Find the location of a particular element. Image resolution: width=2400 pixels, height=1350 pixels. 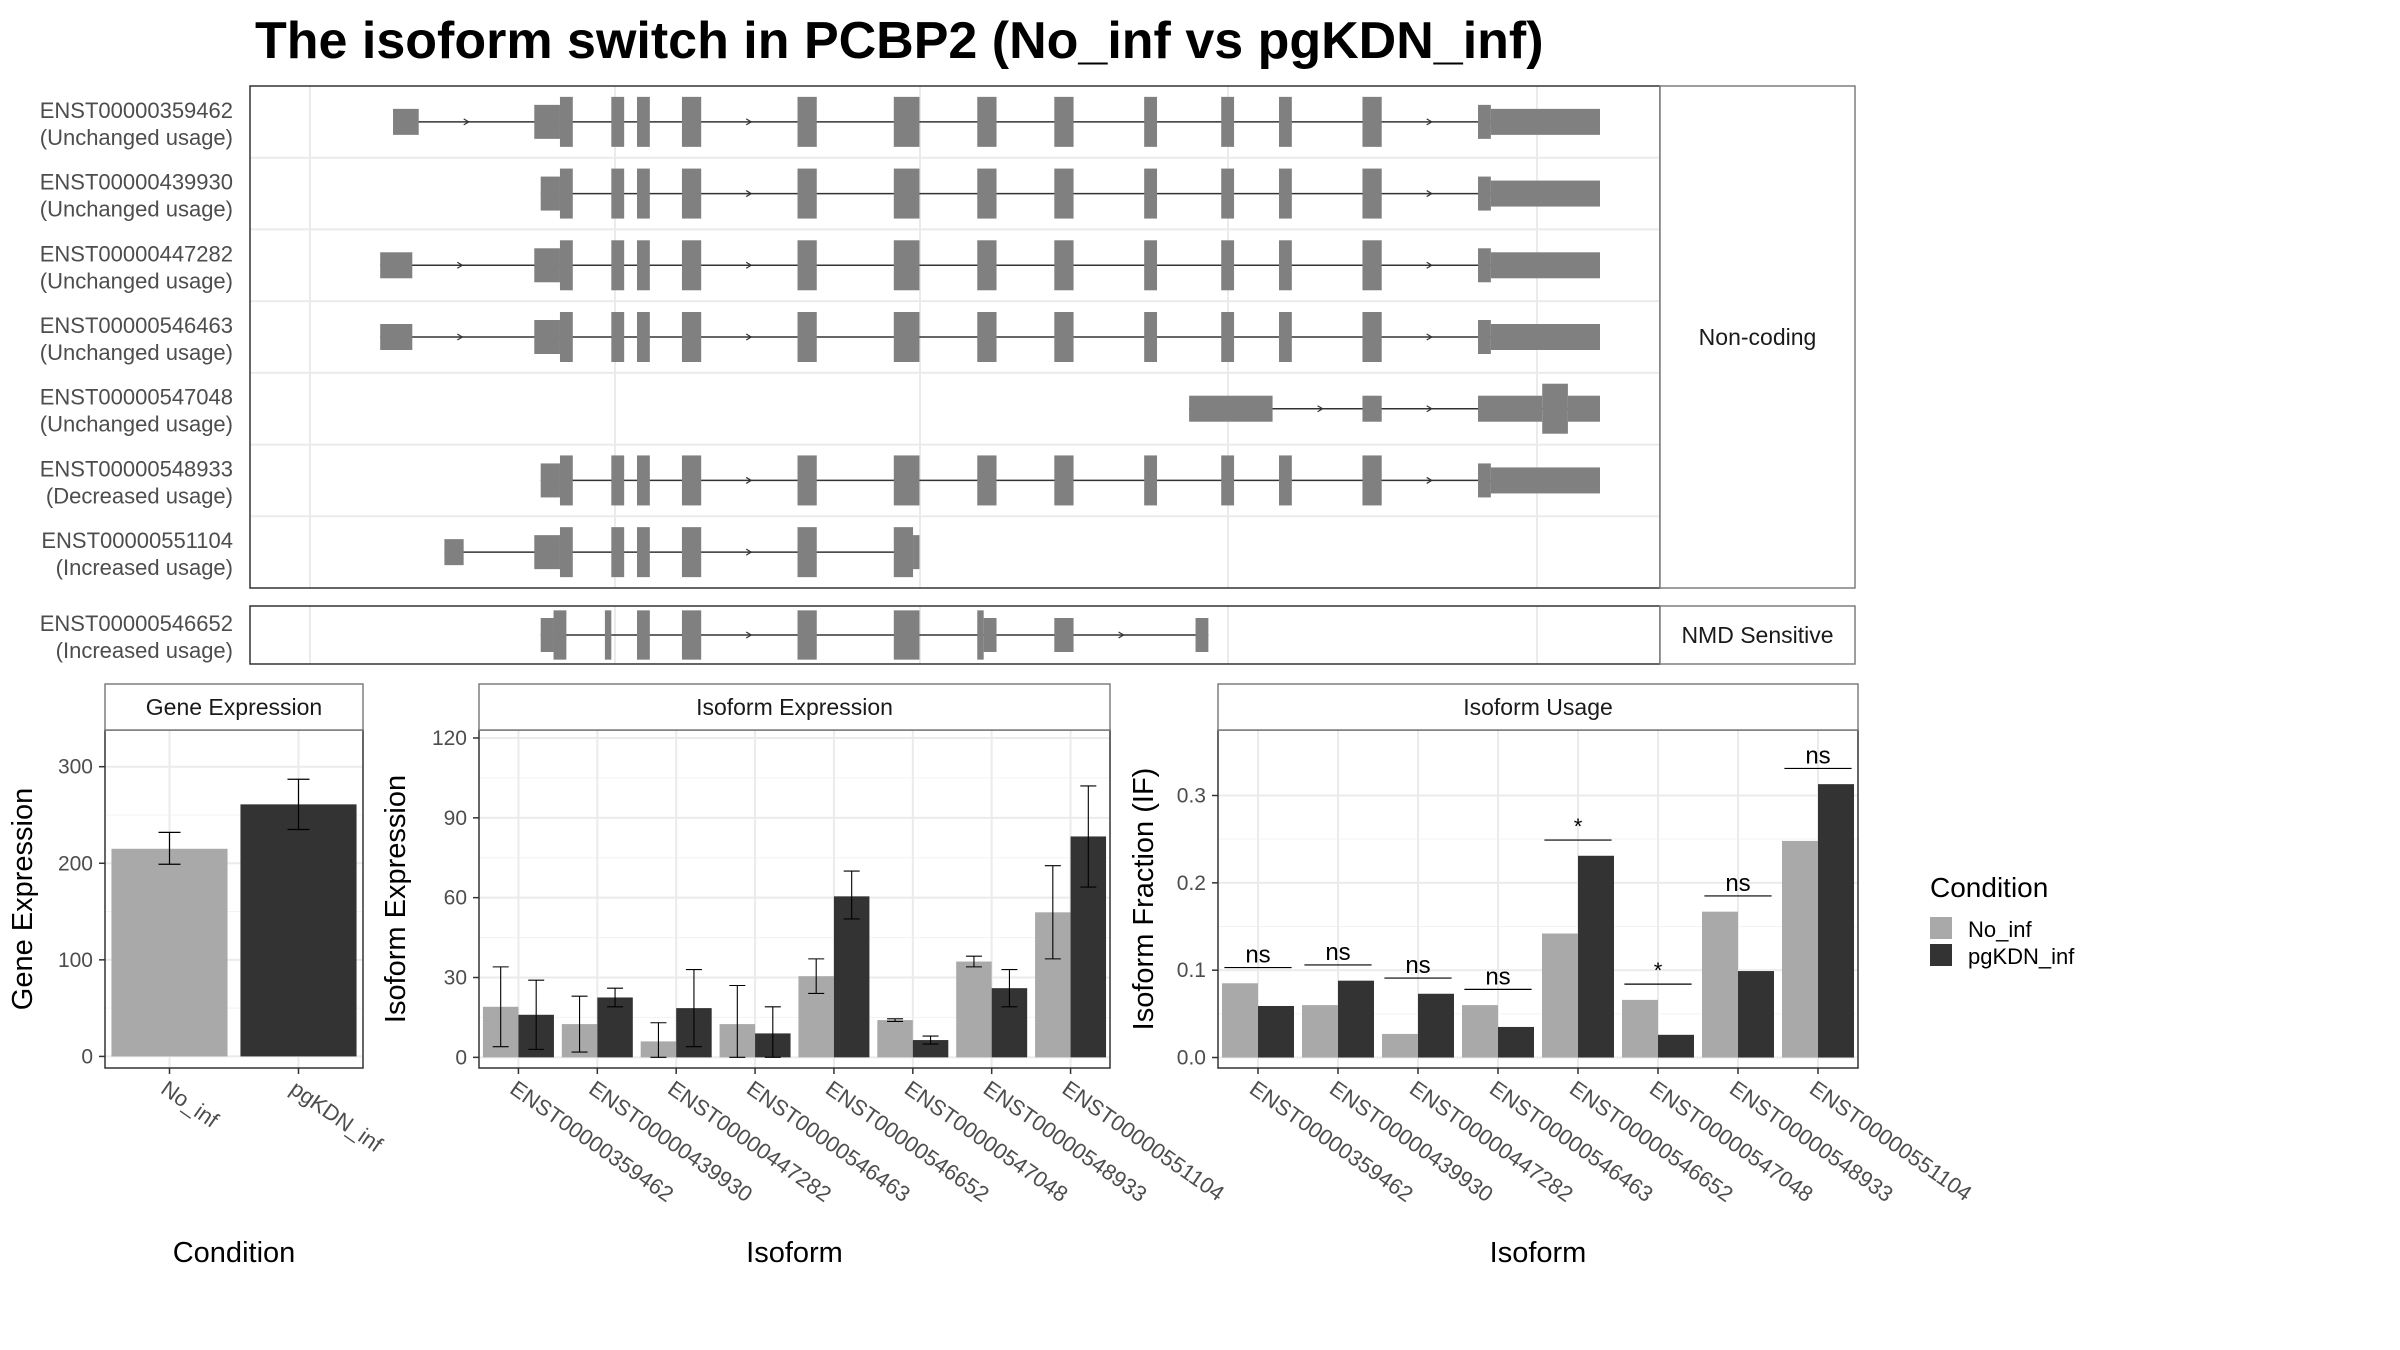

bar-pgKDN_inf-ENST00000546463 is located at coordinates (1516, 1042).